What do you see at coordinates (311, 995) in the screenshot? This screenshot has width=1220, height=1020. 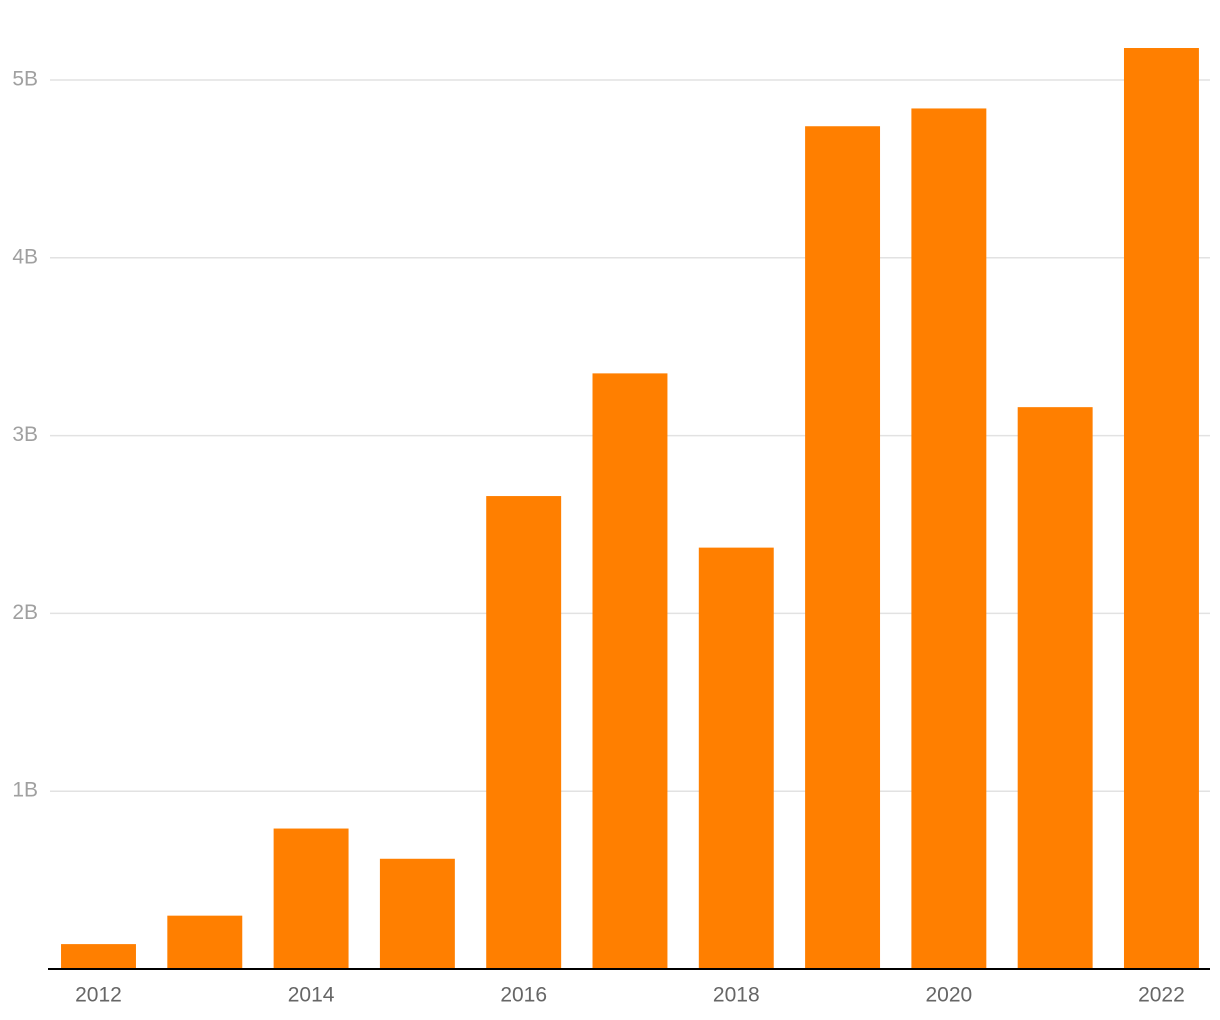 I see `x-tick-label: 2014` at bounding box center [311, 995].